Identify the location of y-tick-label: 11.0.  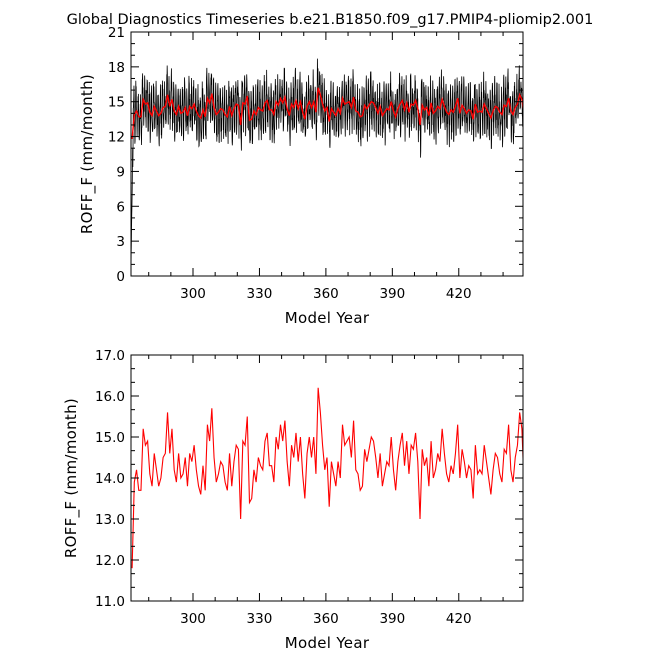
(110, 602).